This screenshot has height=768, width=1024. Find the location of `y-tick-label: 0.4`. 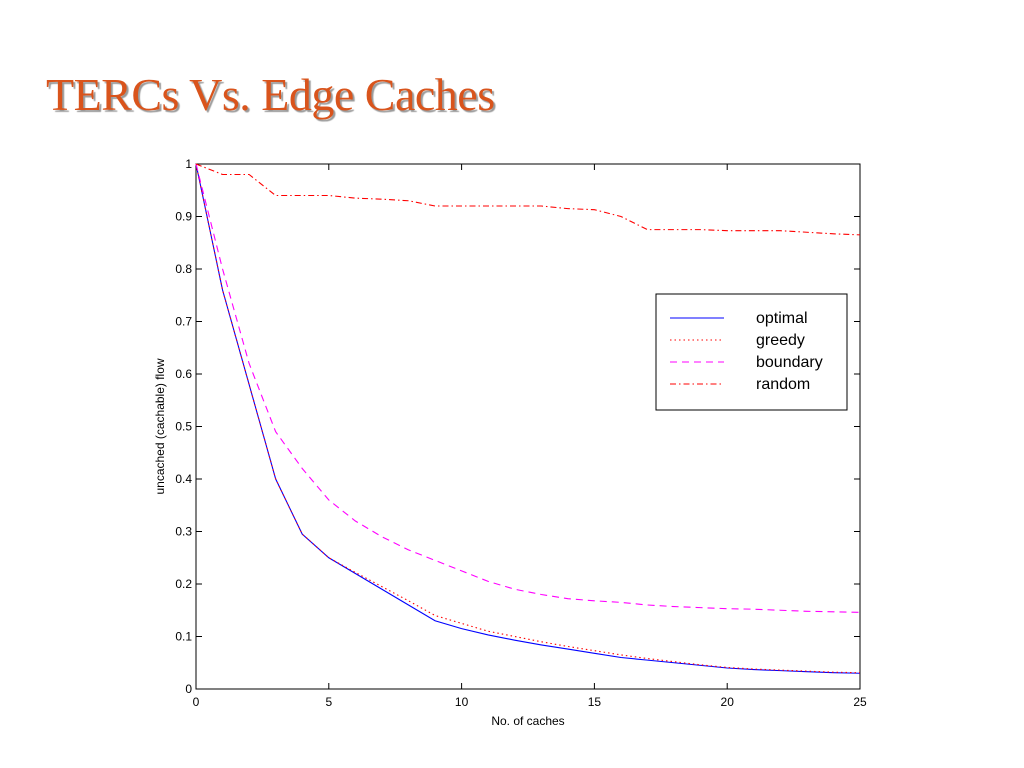

y-tick-label: 0.4 is located at coordinates (183, 479).